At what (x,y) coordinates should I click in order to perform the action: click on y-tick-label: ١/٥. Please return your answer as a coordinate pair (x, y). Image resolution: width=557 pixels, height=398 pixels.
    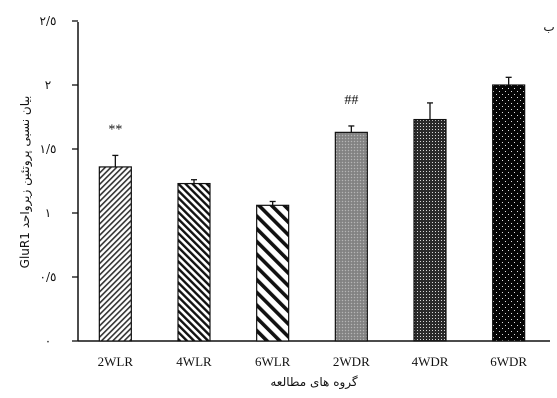
    Looking at the image, I should click on (48, 149).